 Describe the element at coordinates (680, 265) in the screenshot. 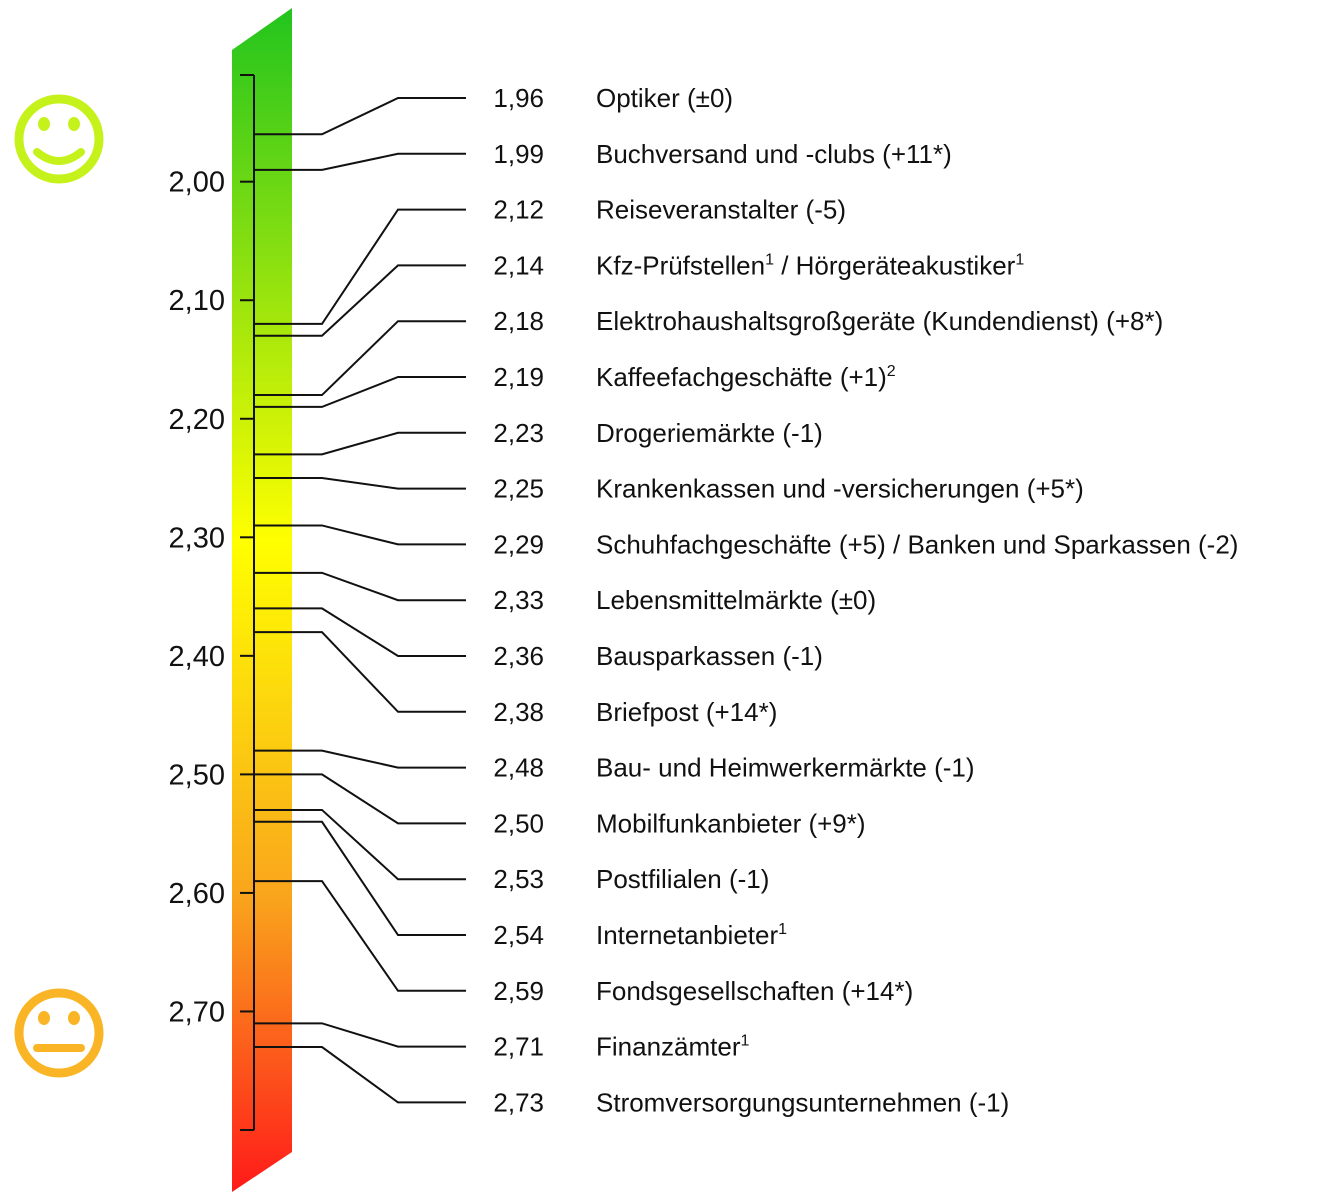

I see `category-label-part: Kfz-Prüfstellen` at that location.